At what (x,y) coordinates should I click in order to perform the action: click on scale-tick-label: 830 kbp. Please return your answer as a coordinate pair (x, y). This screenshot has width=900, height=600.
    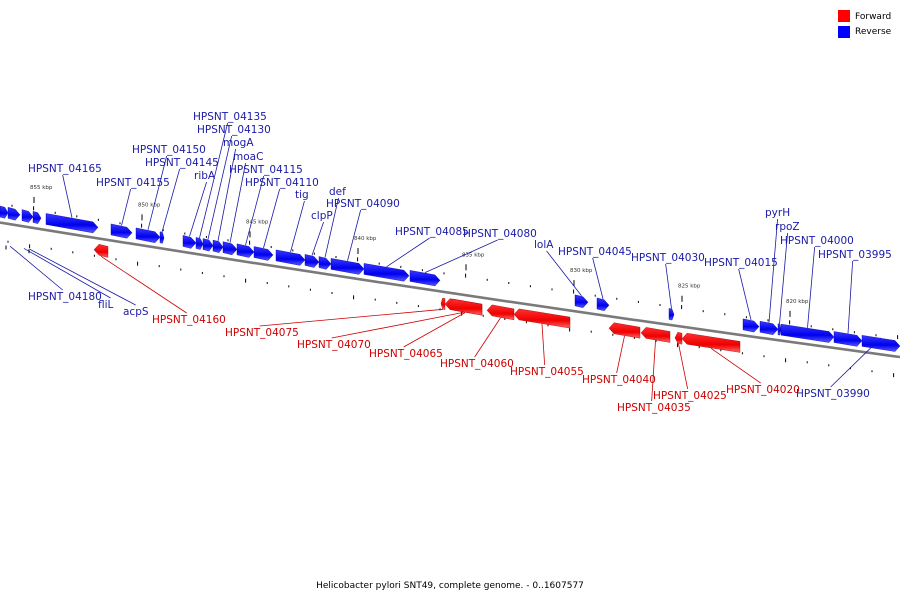
    Looking at the image, I should click on (581, 271).